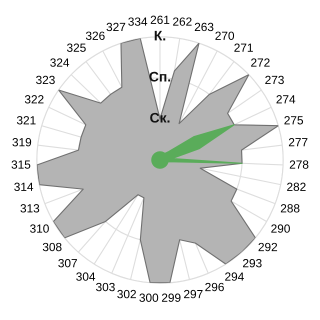 This screenshot has height=320, width=320. I want to click on spoke-label: 323, so click(45, 80).